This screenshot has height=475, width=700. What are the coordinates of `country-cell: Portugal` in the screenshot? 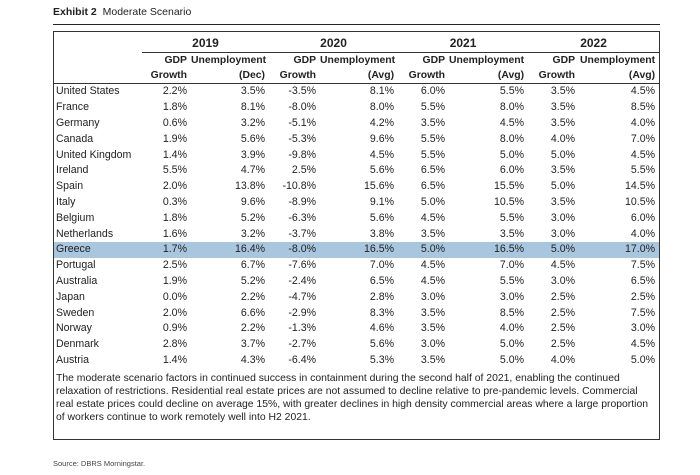 It's located at (76, 265).